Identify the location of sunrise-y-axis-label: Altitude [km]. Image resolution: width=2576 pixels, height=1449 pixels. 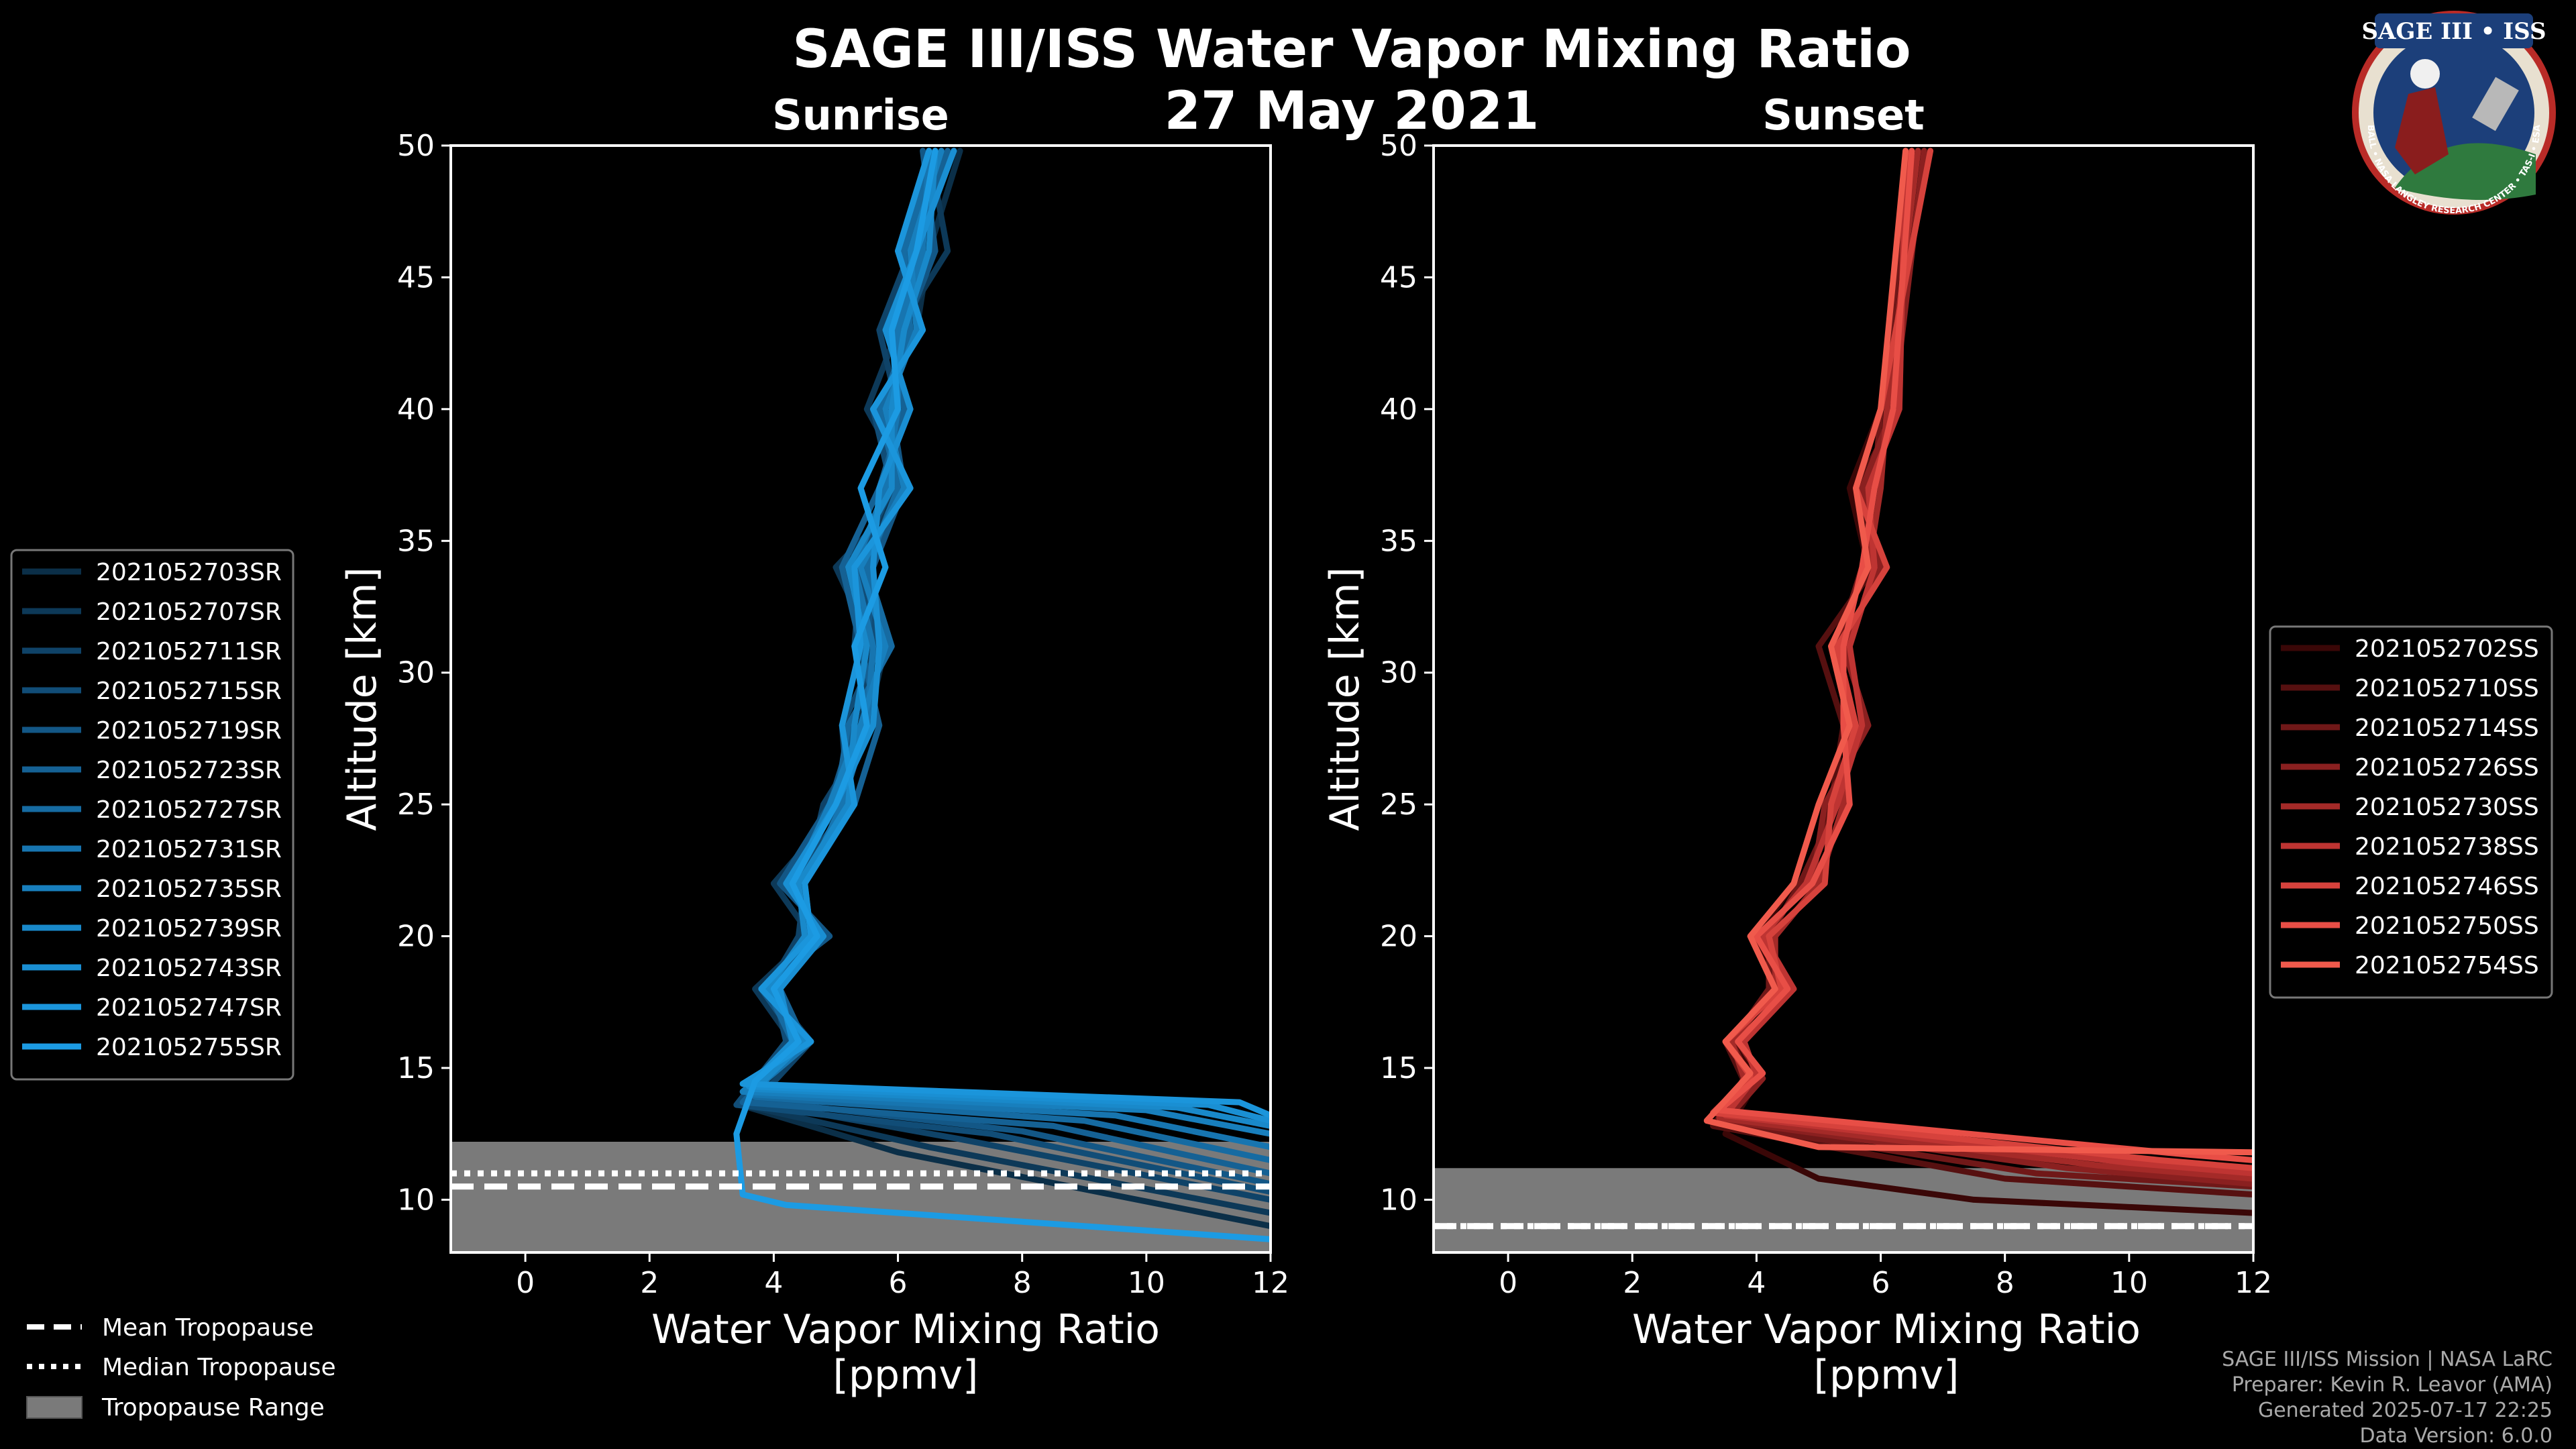
(362, 699).